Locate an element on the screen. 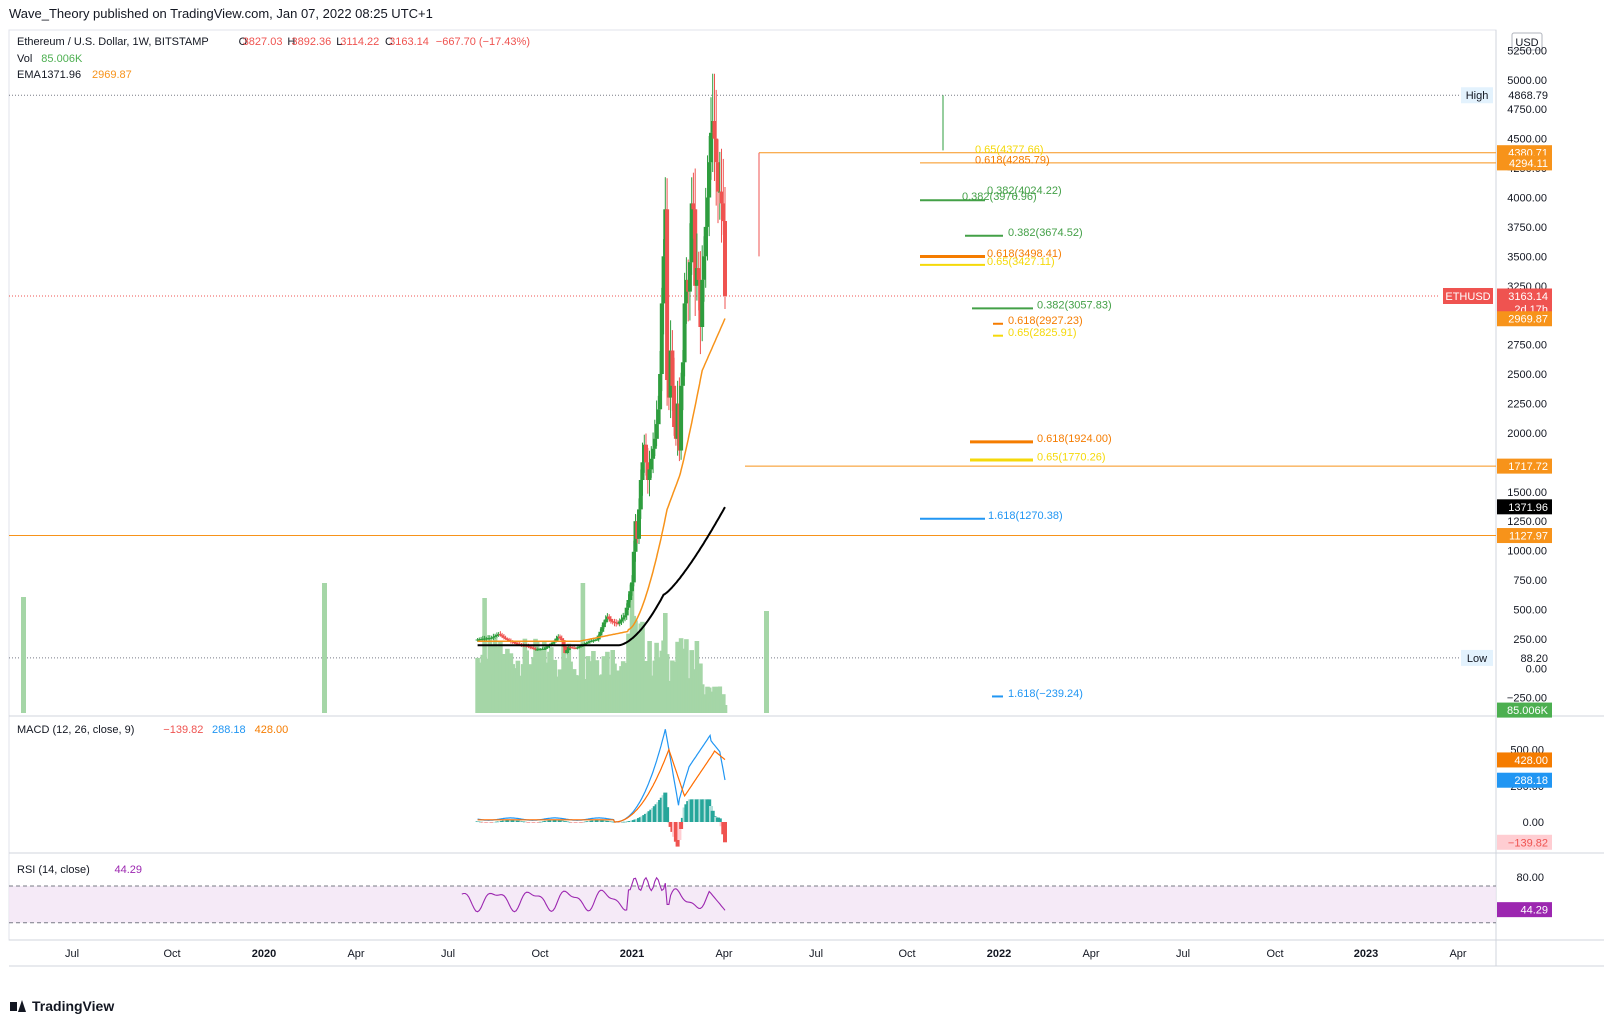  price-axis-tick: 5000.00 is located at coordinates (1527, 81).